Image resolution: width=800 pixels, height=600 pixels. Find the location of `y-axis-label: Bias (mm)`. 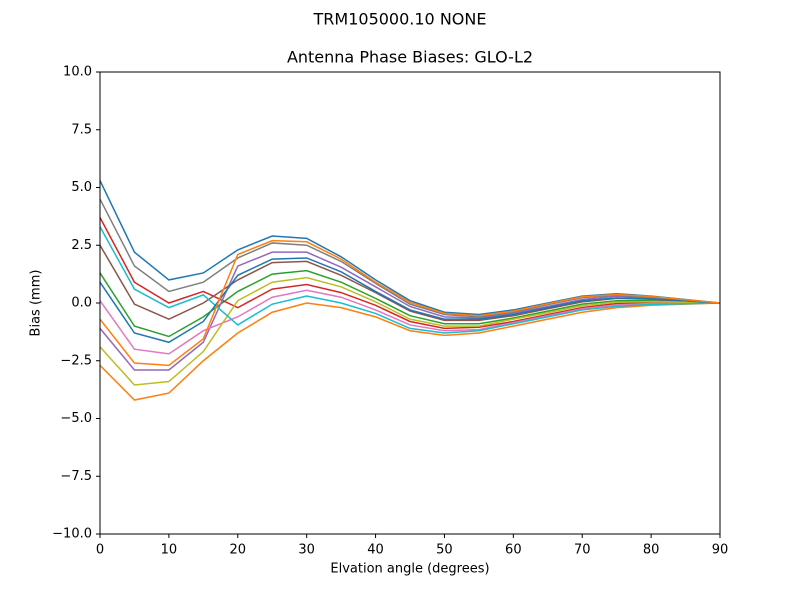

y-axis-label: Bias (mm) is located at coordinates (36, 303).